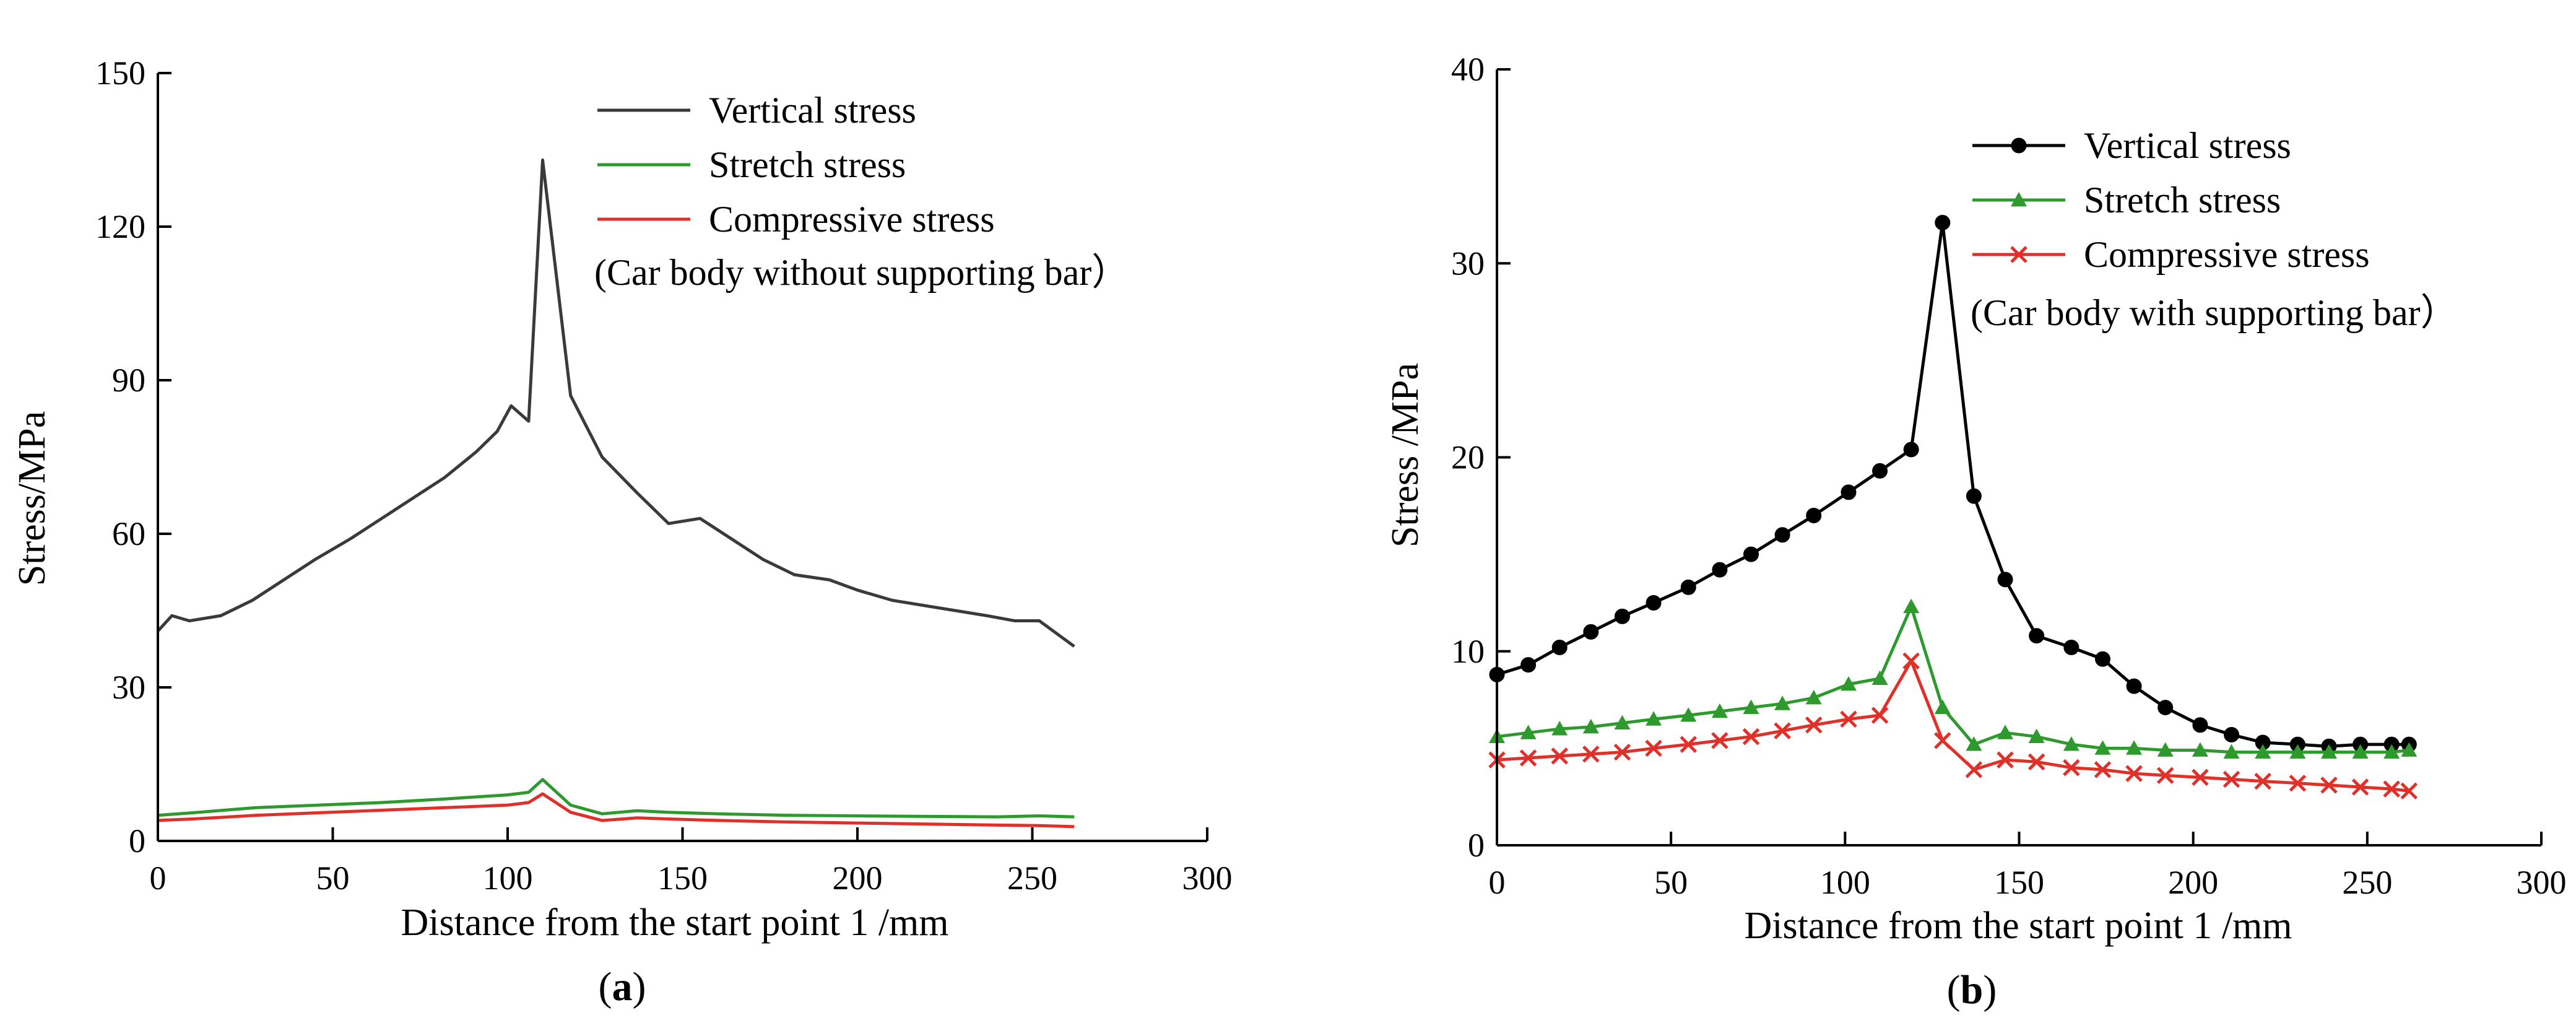 The width and height of the screenshot is (2576, 1023). Describe the element at coordinates (2182, 200) in the screenshot. I see `legend-label-b-1: Stretch stress` at that location.